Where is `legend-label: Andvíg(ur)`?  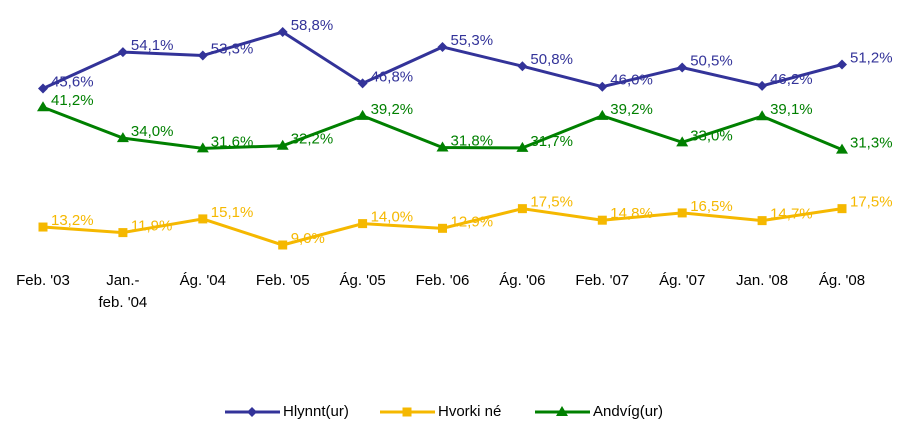
legend-label: Andvíg(ur) is located at coordinates (628, 411).